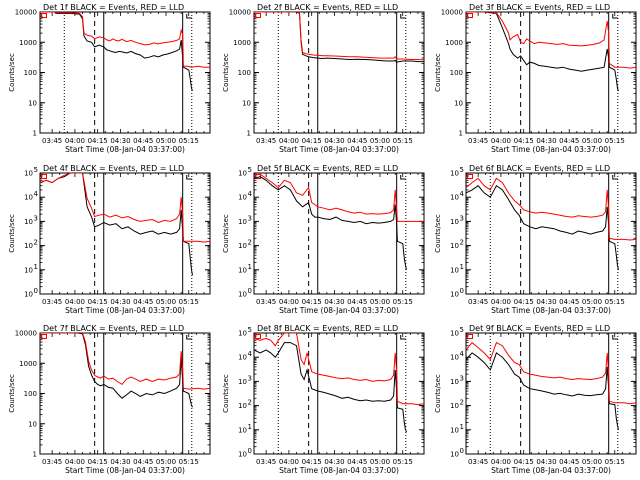 The image size is (640, 480). What do you see at coordinates (250, 243) in the screenshot?
I see `y-tick-exponent: 2` at bounding box center [250, 243].